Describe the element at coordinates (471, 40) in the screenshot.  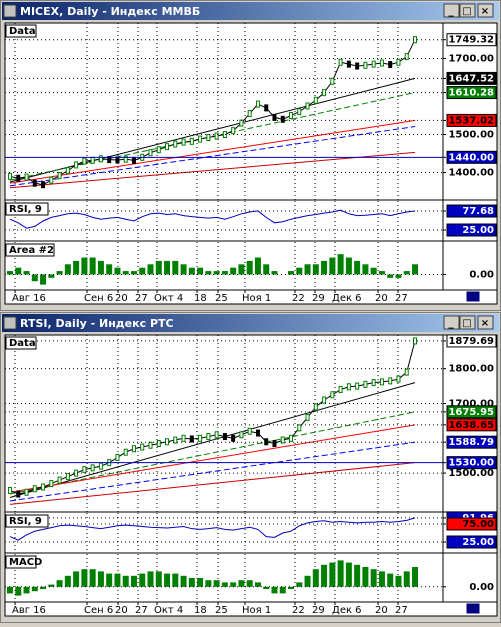
I see `y-tick-label: 1749.32` at that location.